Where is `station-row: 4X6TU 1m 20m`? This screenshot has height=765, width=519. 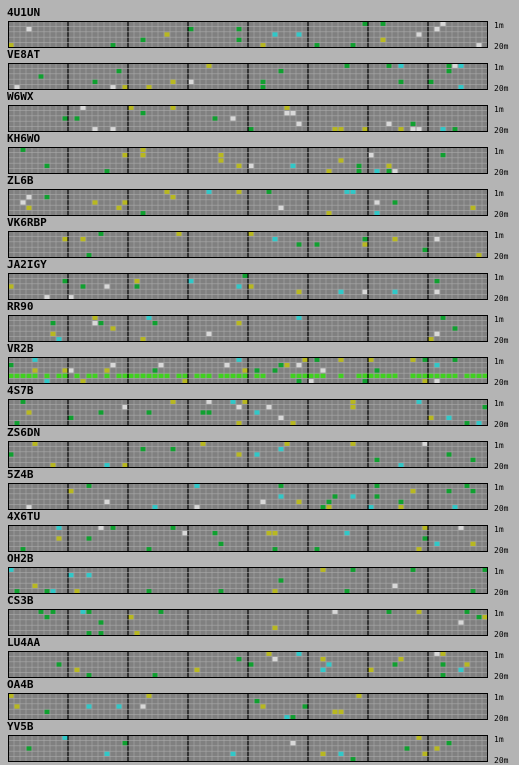
station-row: 4X6TU 1m 20m is located at coordinates (259, 532).